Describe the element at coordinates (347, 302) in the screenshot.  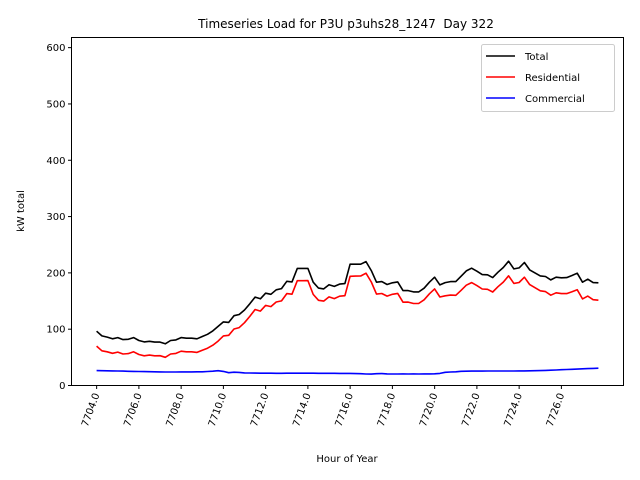
I see `series-line-total` at that location.